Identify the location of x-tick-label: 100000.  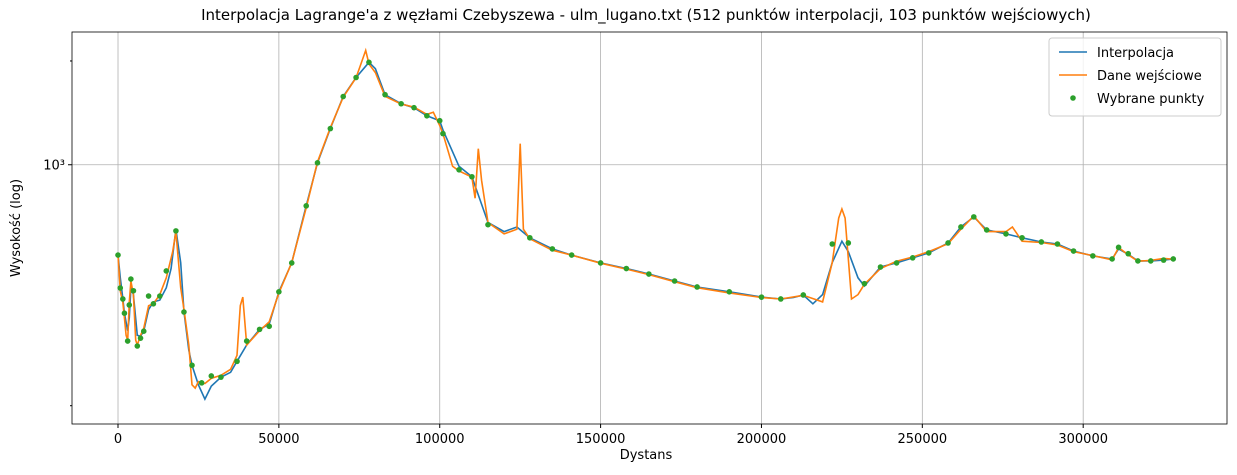
(440, 439).